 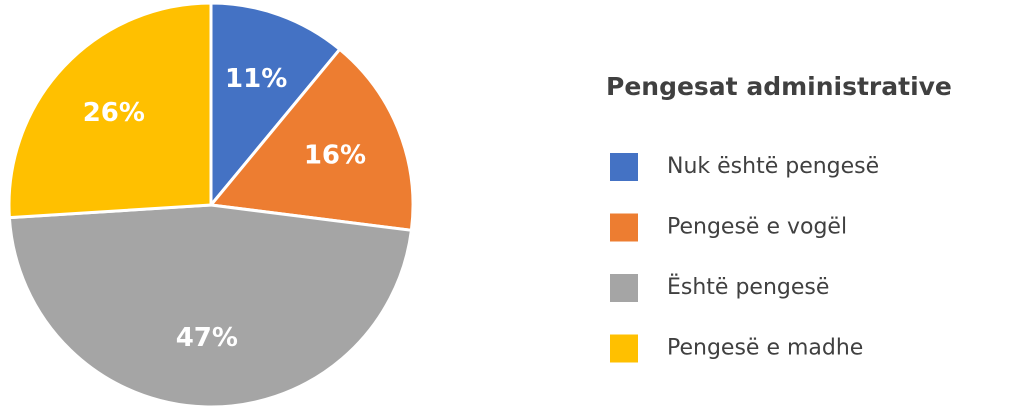 I want to click on legend-label: Pengesë e vogël, so click(x=757, y=227).